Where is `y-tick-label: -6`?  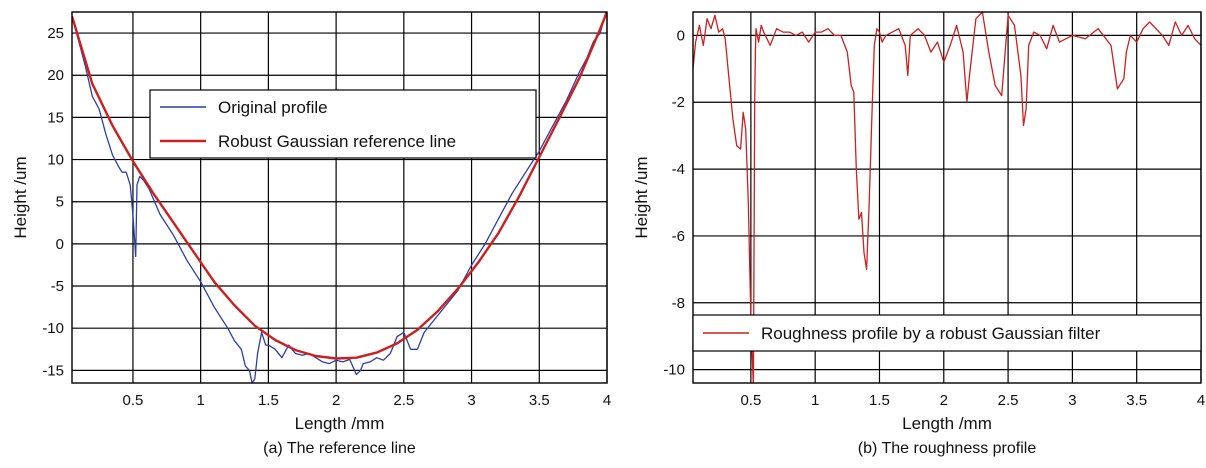
y-tick-label: -6 is located at coordinates (678, 236).